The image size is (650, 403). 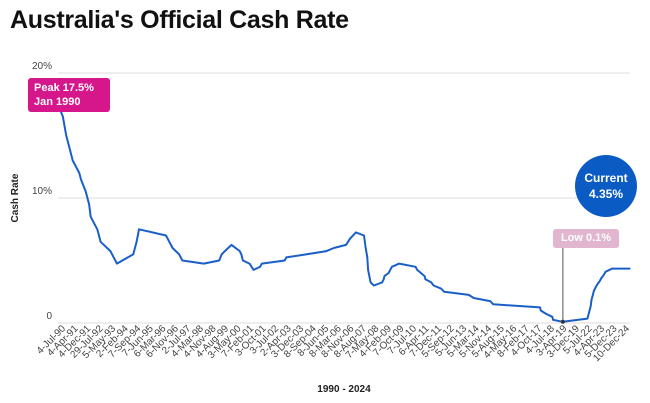 What do you see at coordinates (606, 194) in the screenshot?
I see `current-value: 4.35%` at bounding box center [606, 194].